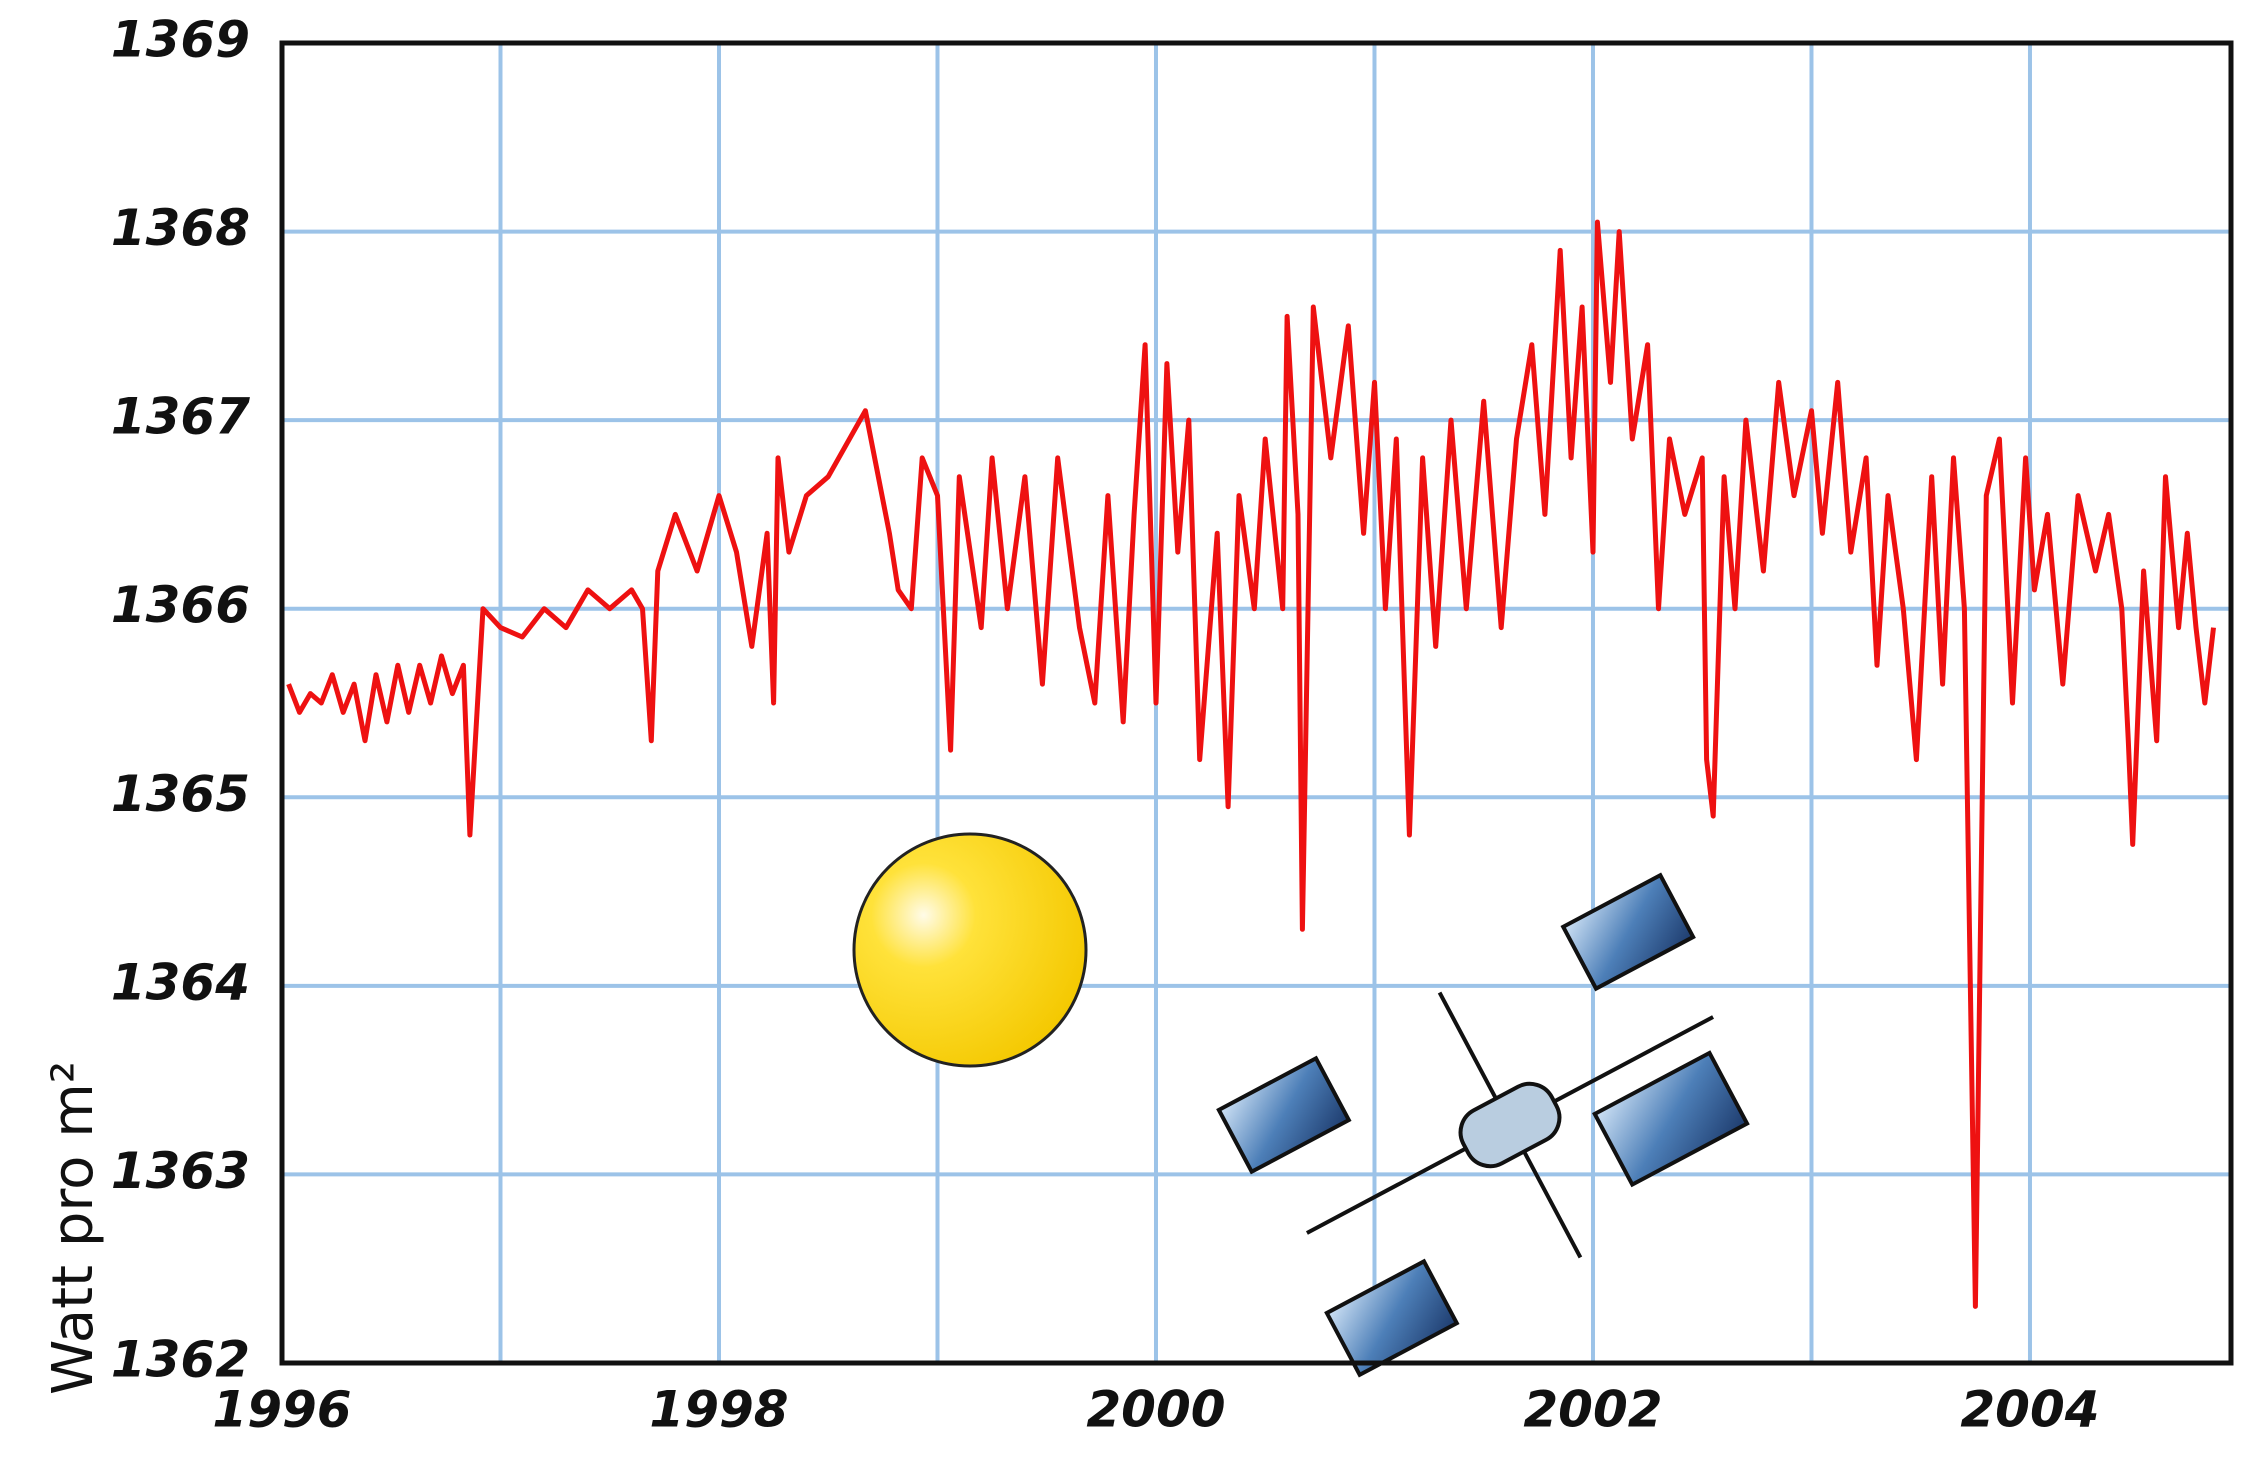 The image size is (2260, 1484). I want to click on y-tick-label: 1368, so click(180, 228).